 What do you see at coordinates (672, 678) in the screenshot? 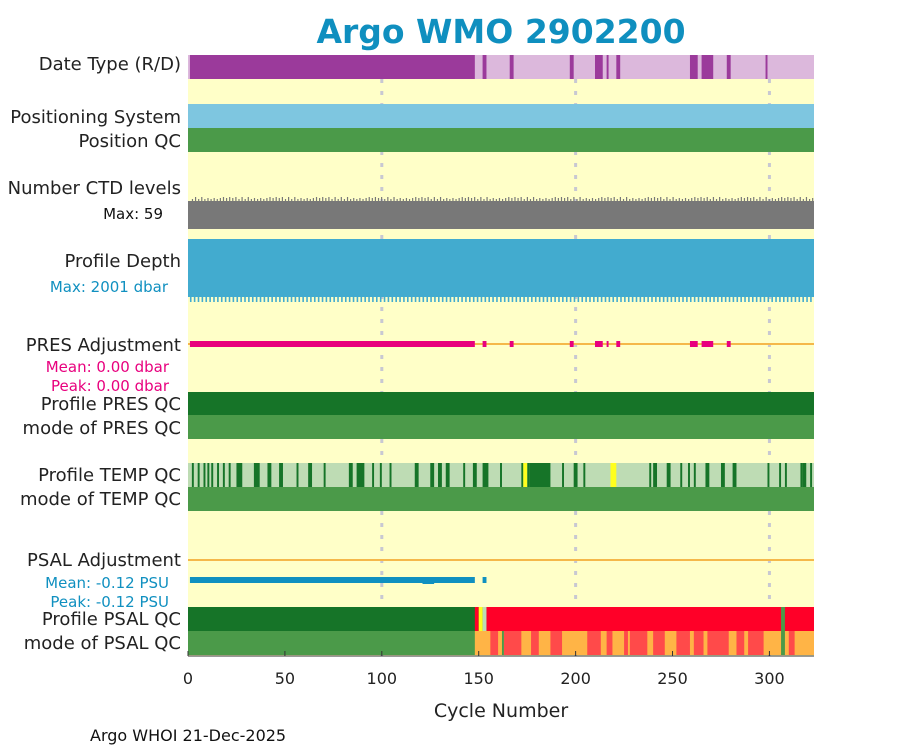
I see `x-tick-label: 250` at bounding box center [672, 678].